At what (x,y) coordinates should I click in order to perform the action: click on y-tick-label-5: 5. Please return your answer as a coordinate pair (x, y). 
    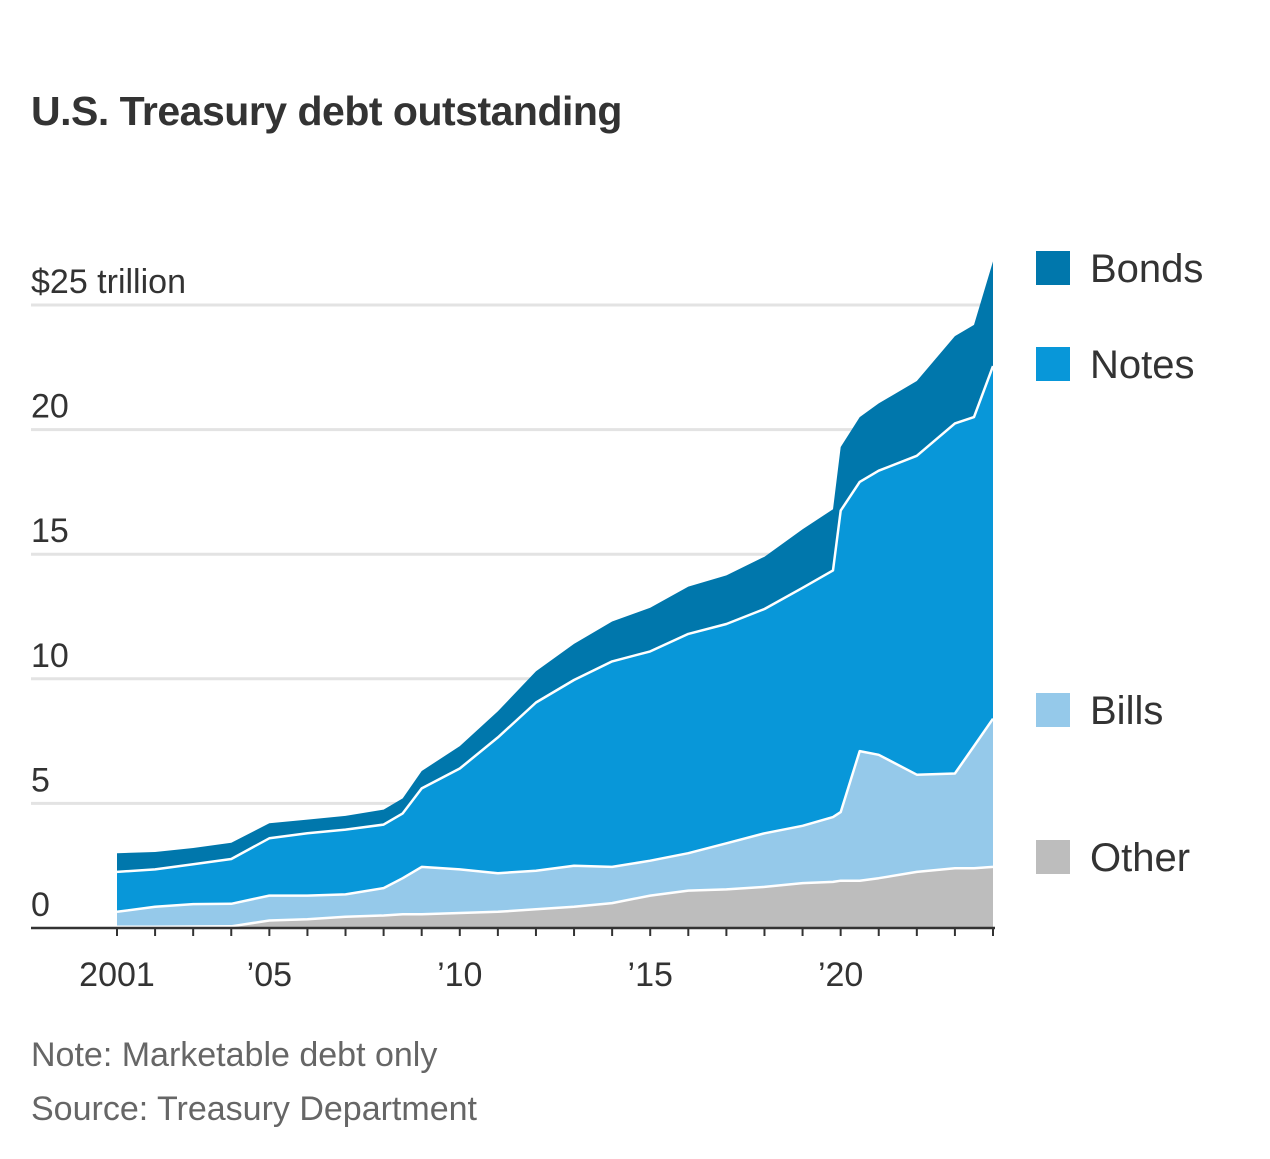
    Looking at the image, I should click on (40, 780).